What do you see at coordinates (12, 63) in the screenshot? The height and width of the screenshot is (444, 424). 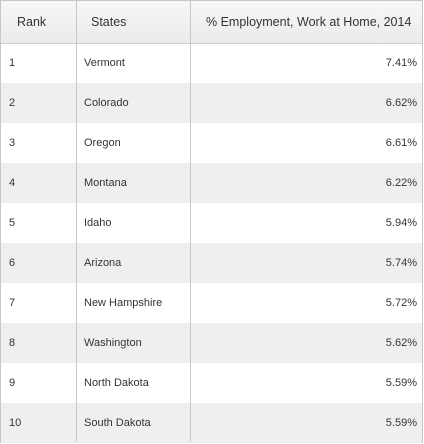 I see `rank-cell: 1` at bounding box center [12, 63].